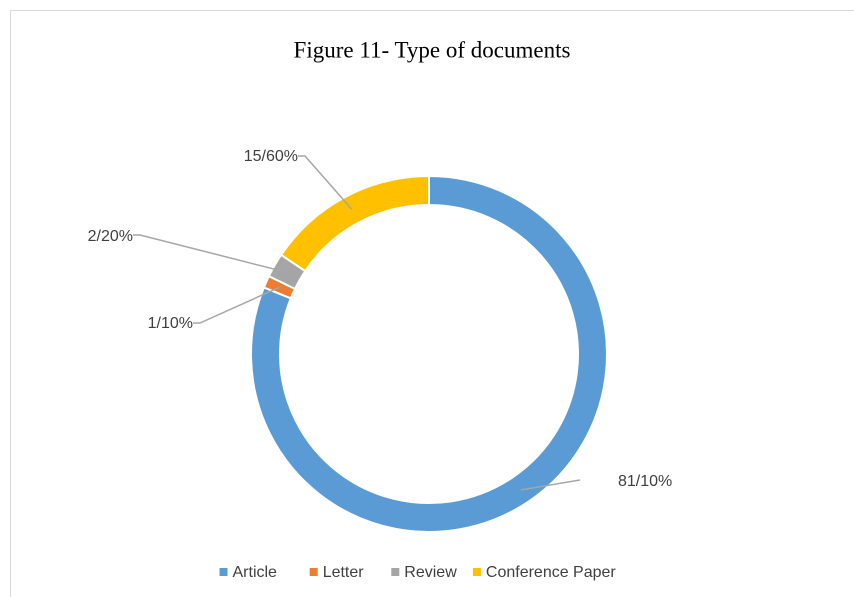  I want to click on data-label: 81/10%, so click(645, 481).